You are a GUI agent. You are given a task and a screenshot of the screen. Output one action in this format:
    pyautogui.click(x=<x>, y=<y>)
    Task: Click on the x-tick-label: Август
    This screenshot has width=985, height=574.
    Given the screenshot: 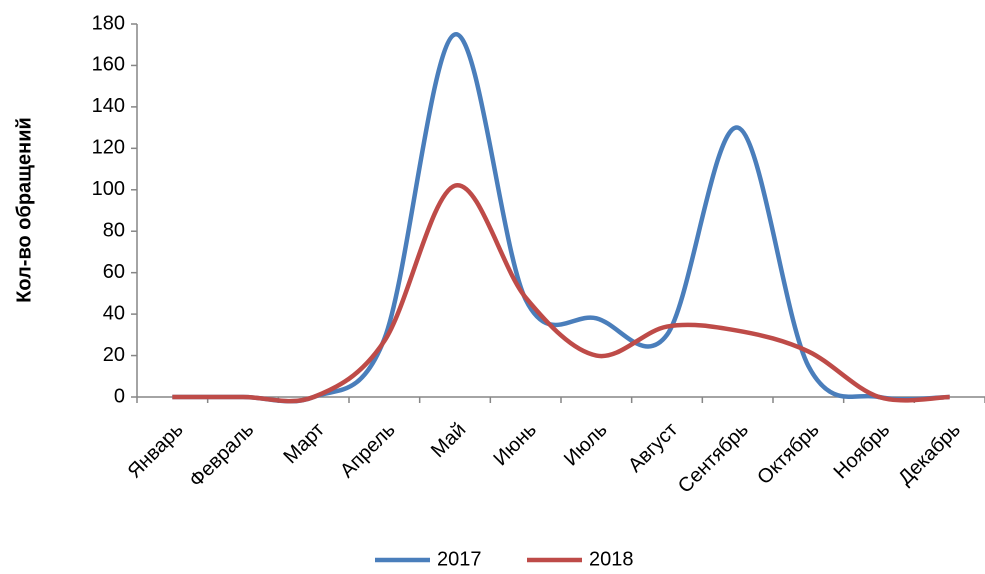 What is the action you would take?
    pyautogui.click(x=653, y=448)
    